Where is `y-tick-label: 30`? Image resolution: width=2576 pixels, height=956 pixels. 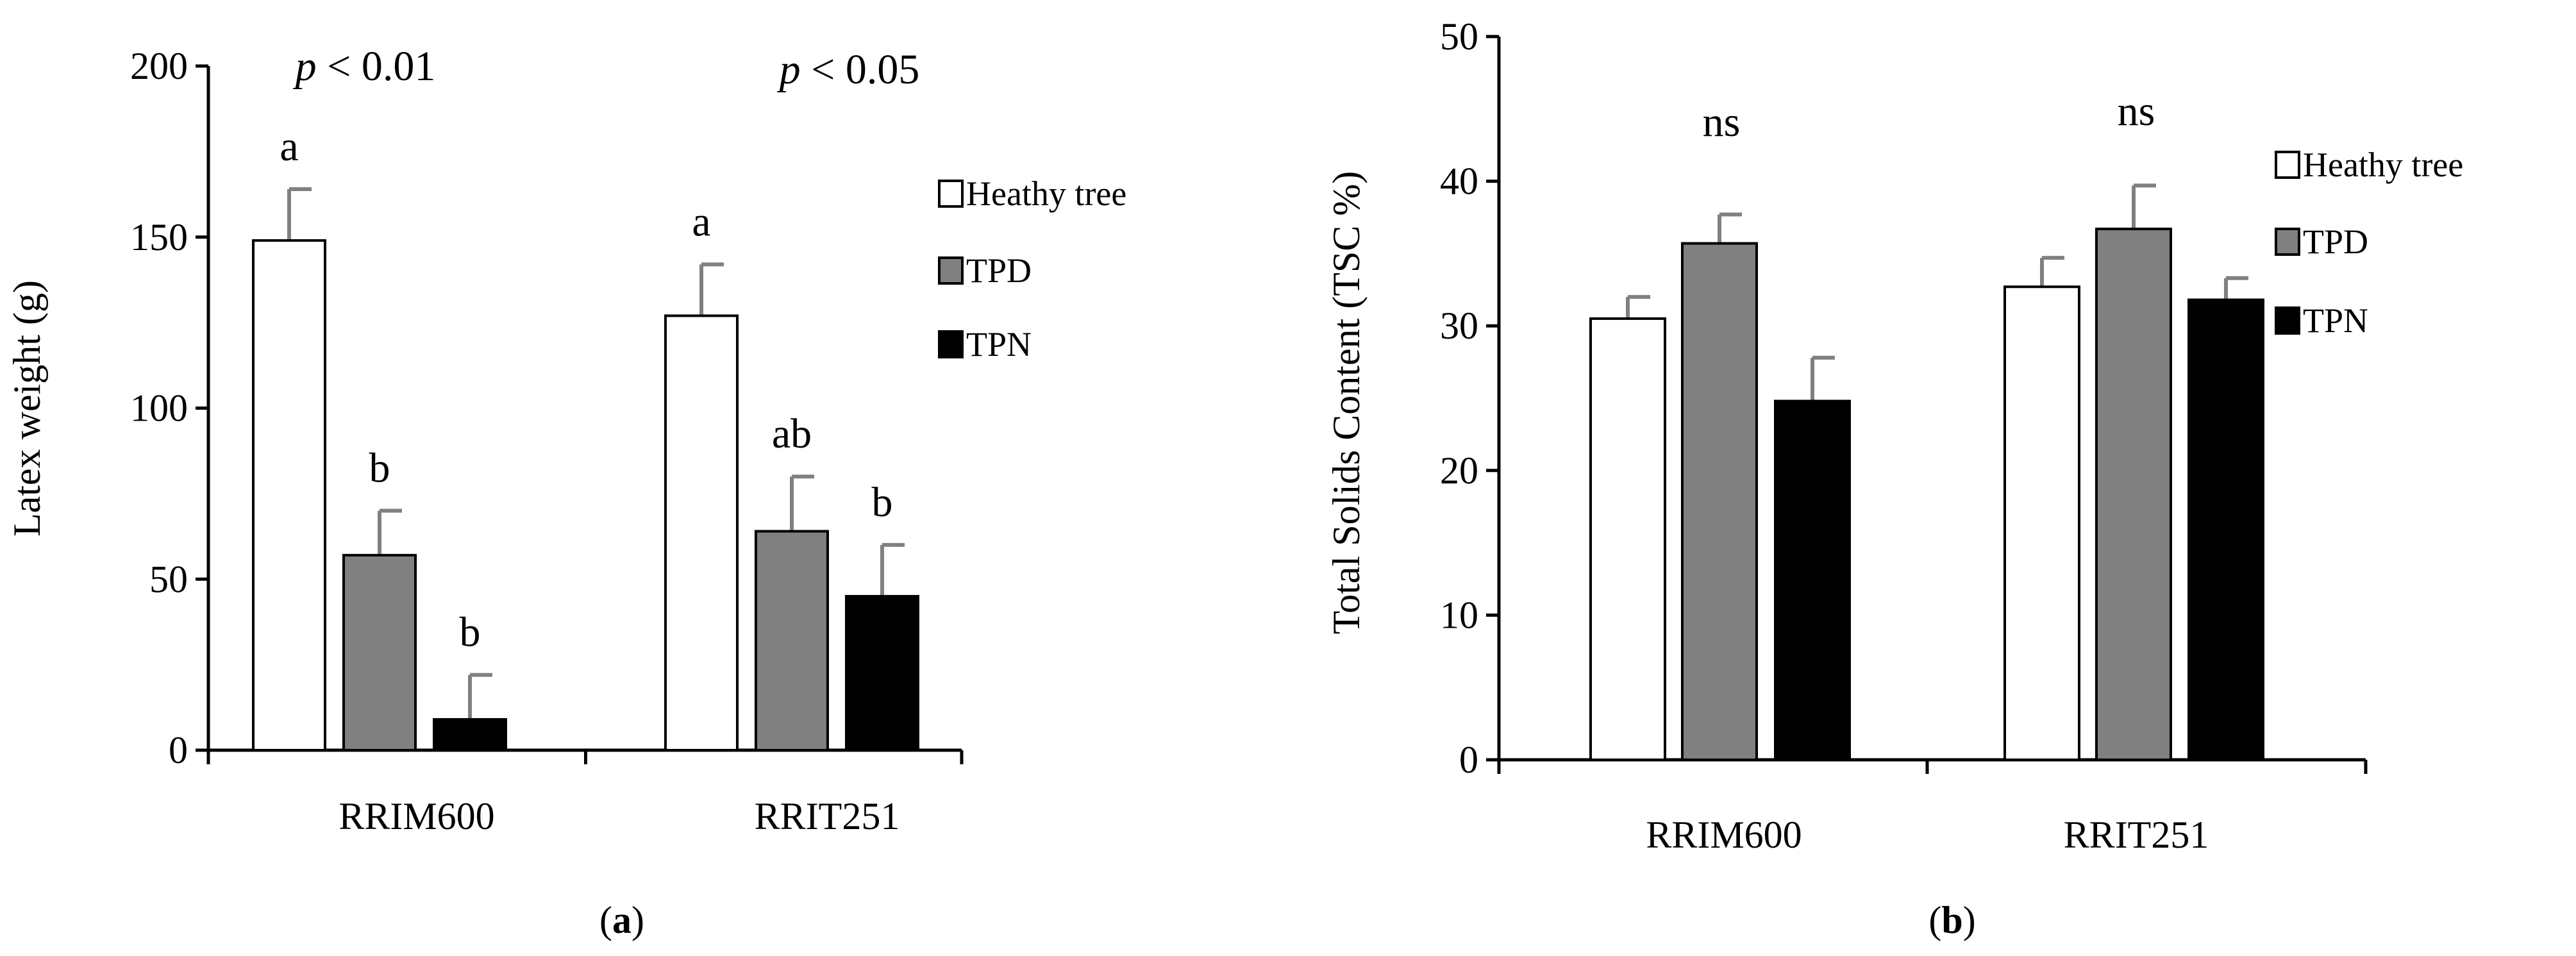
y-tick-label: 30 is located at coordinates (1459, 326).